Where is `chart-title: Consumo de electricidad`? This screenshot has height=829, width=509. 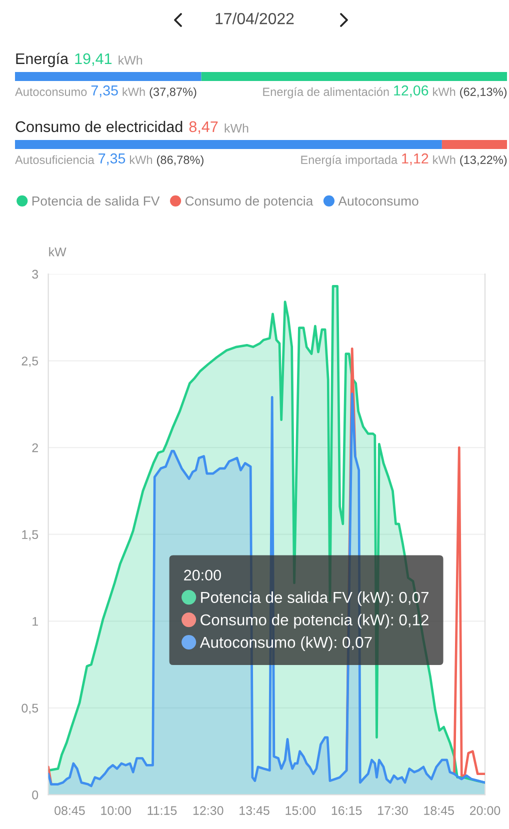 chart-title: Consumo de electricidad is located at coordinates (99, 126).